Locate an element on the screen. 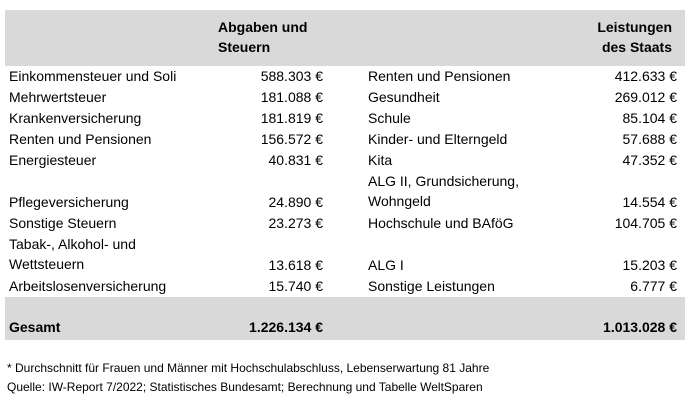 The height and width of the screenshot is (400, 694). right-row-value: 47.352 € is located at coordinates (650, 160).